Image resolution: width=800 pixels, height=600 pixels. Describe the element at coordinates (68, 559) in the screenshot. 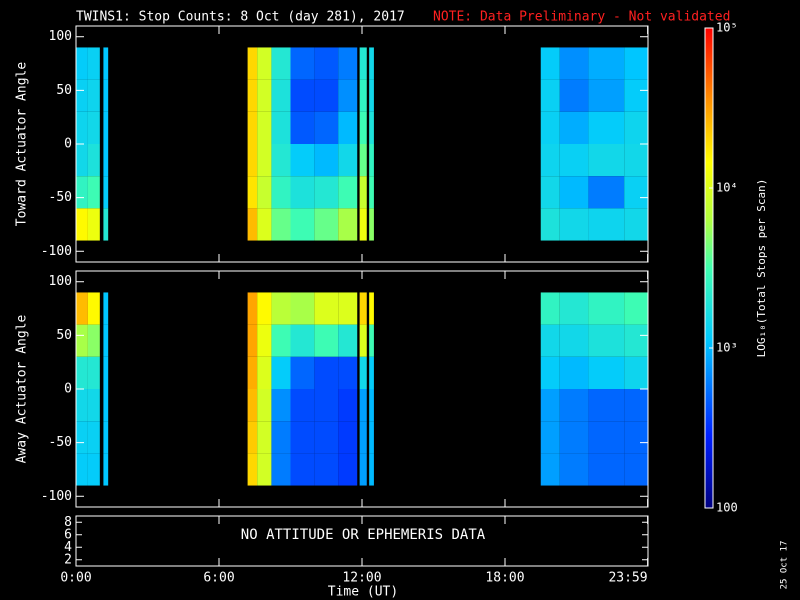

I see `y-tick-label: 2` at that location.